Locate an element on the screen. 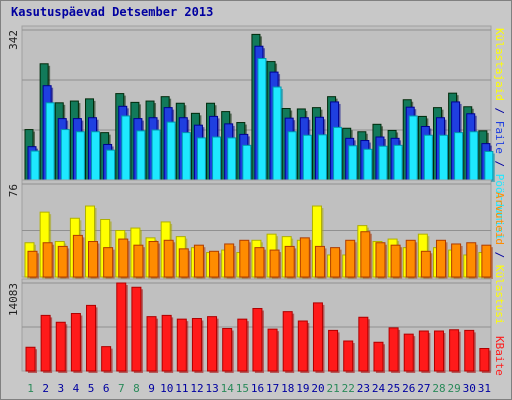 This screenshot has width=512, height=400. x-tick-day-31: 31 is located at coordinates (484, 388).